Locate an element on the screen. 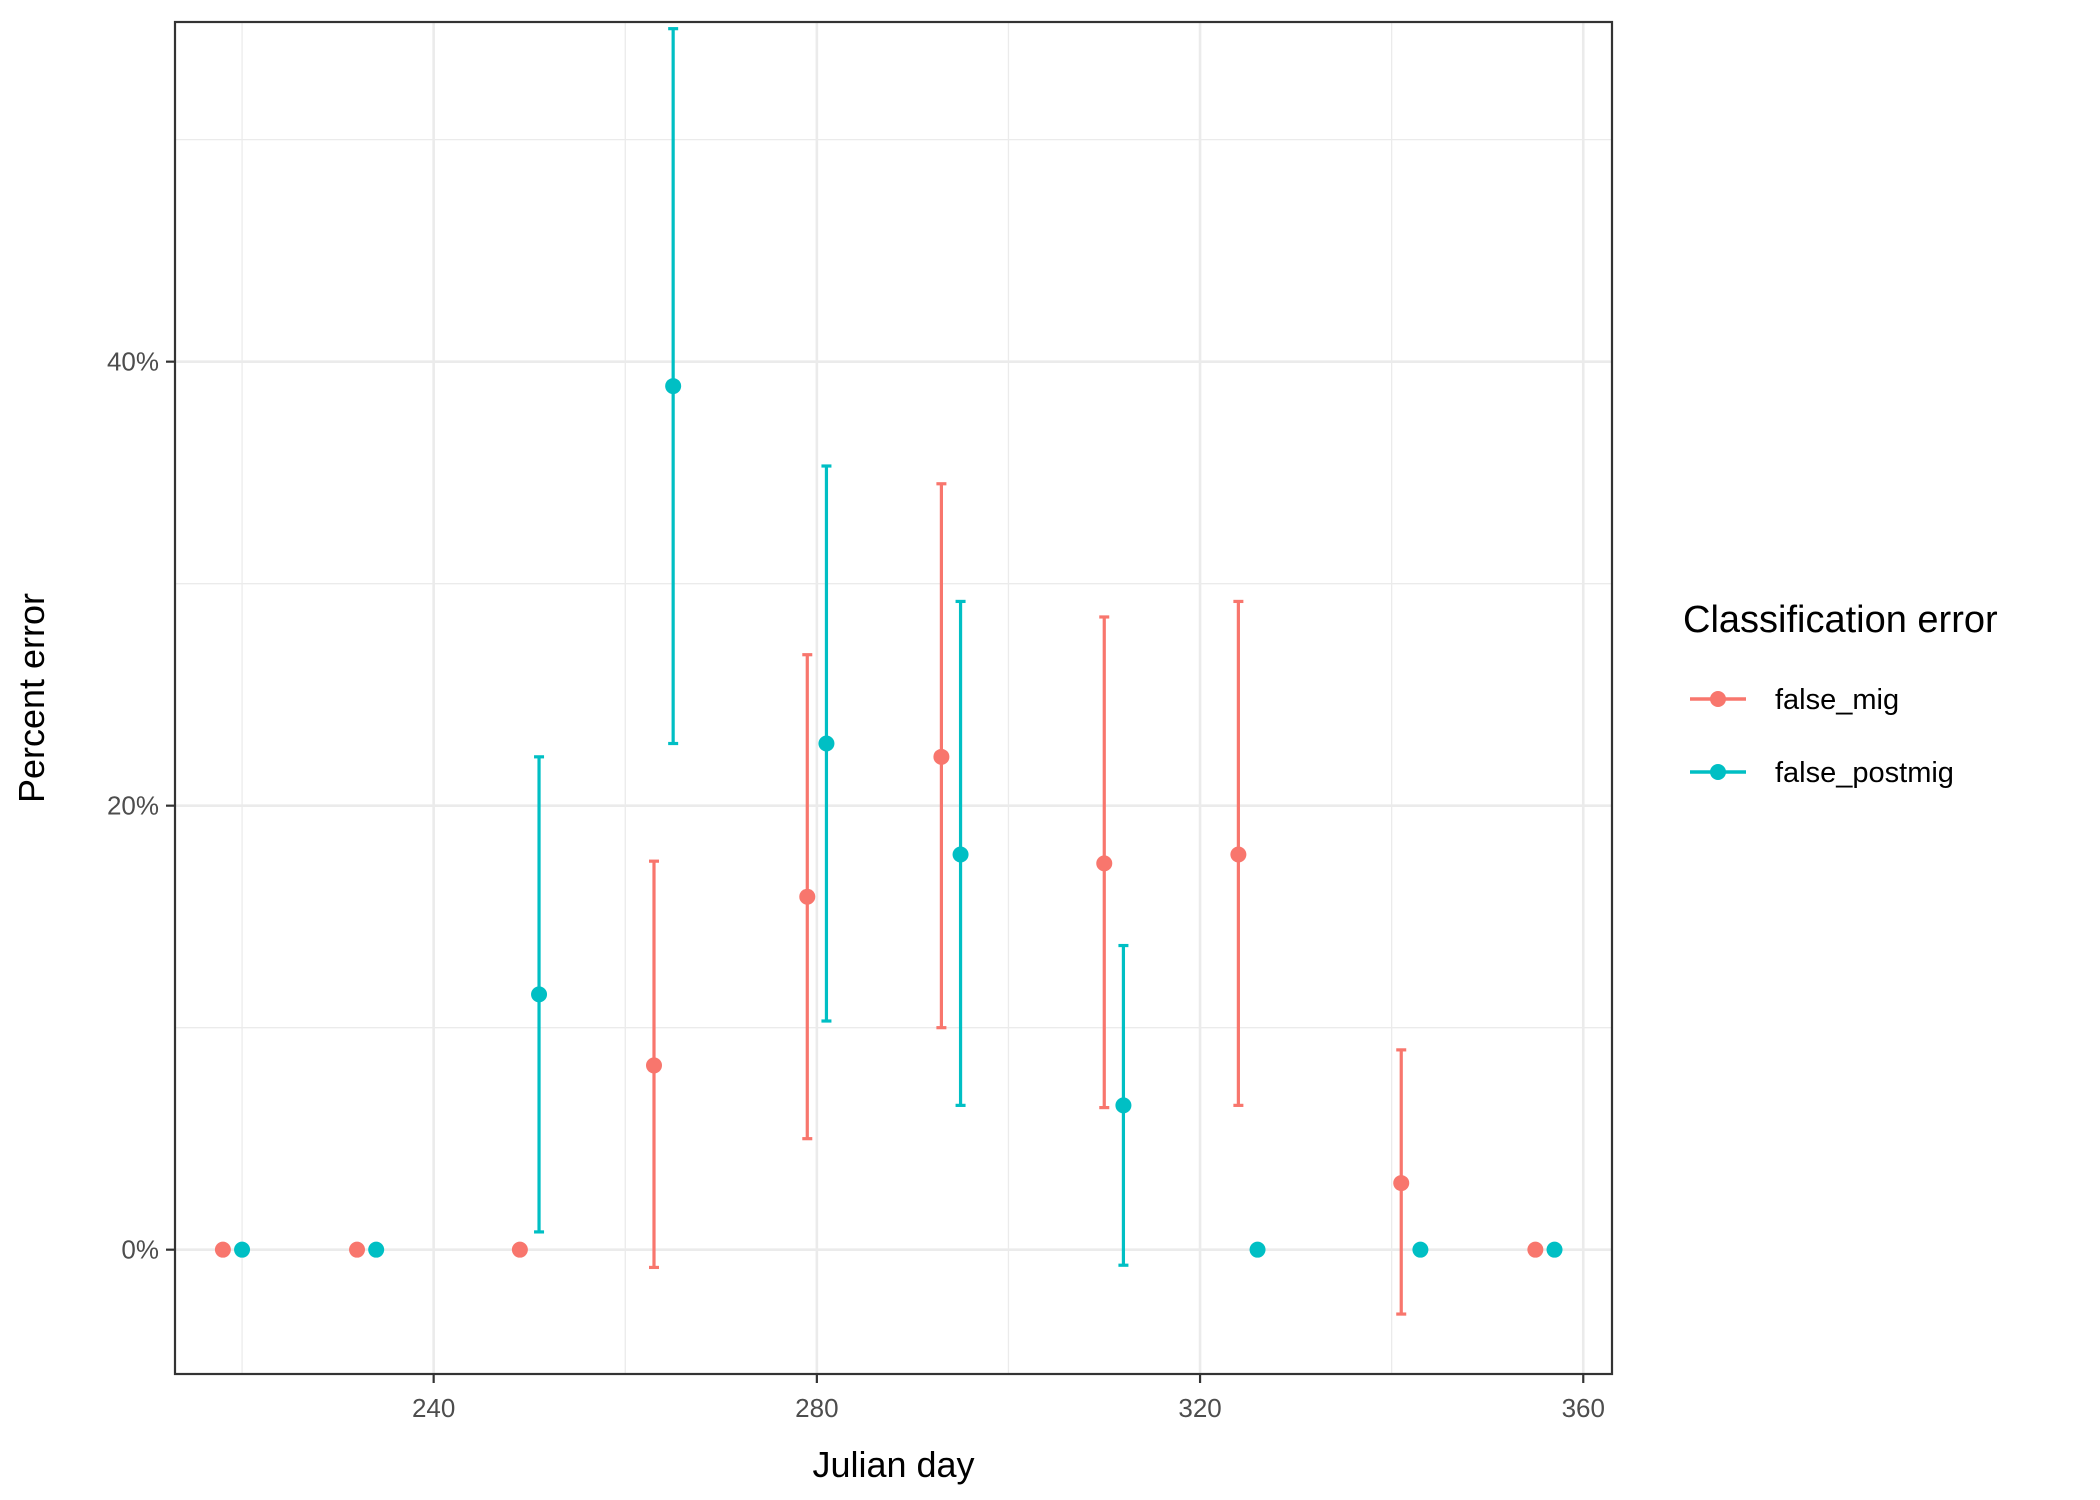 This screenshot has height=1500, width=2100. x-tick-label: 240 is located at coordinates (433, 1408).